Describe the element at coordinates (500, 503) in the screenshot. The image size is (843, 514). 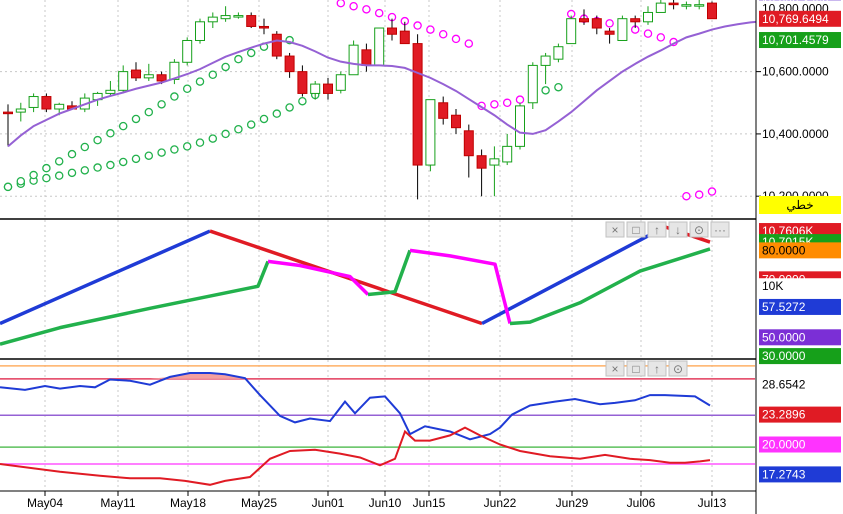
I see `time-tick-label: Jun22` at that location.